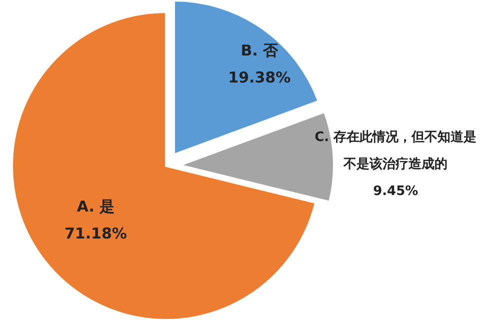 The image size is (500, 324). Describe the element at coordinates (395, 150) in the screenshot. I see `slice-label: C. 存在此情况，但不知道是不是该治疗造成的` at that location.